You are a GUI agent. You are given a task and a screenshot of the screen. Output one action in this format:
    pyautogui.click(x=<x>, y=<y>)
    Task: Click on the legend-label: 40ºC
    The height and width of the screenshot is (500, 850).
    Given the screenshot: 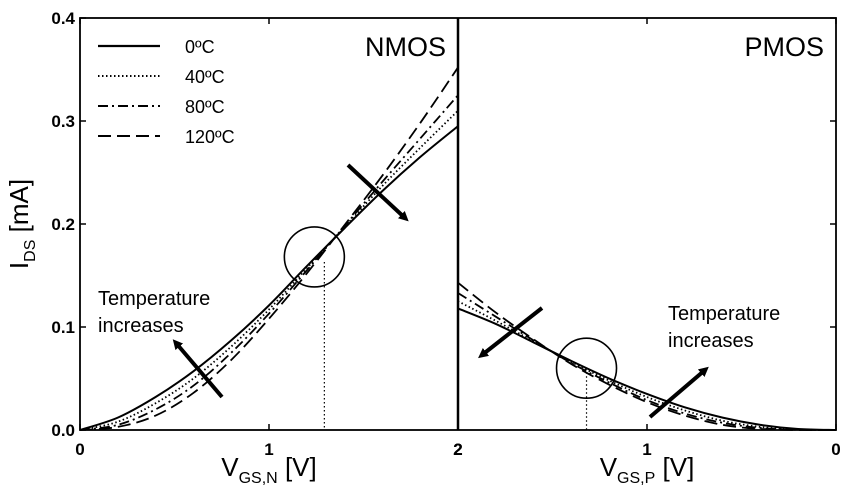 What is the action you would take?
    pyautogui.click(x=205, y=77)
    